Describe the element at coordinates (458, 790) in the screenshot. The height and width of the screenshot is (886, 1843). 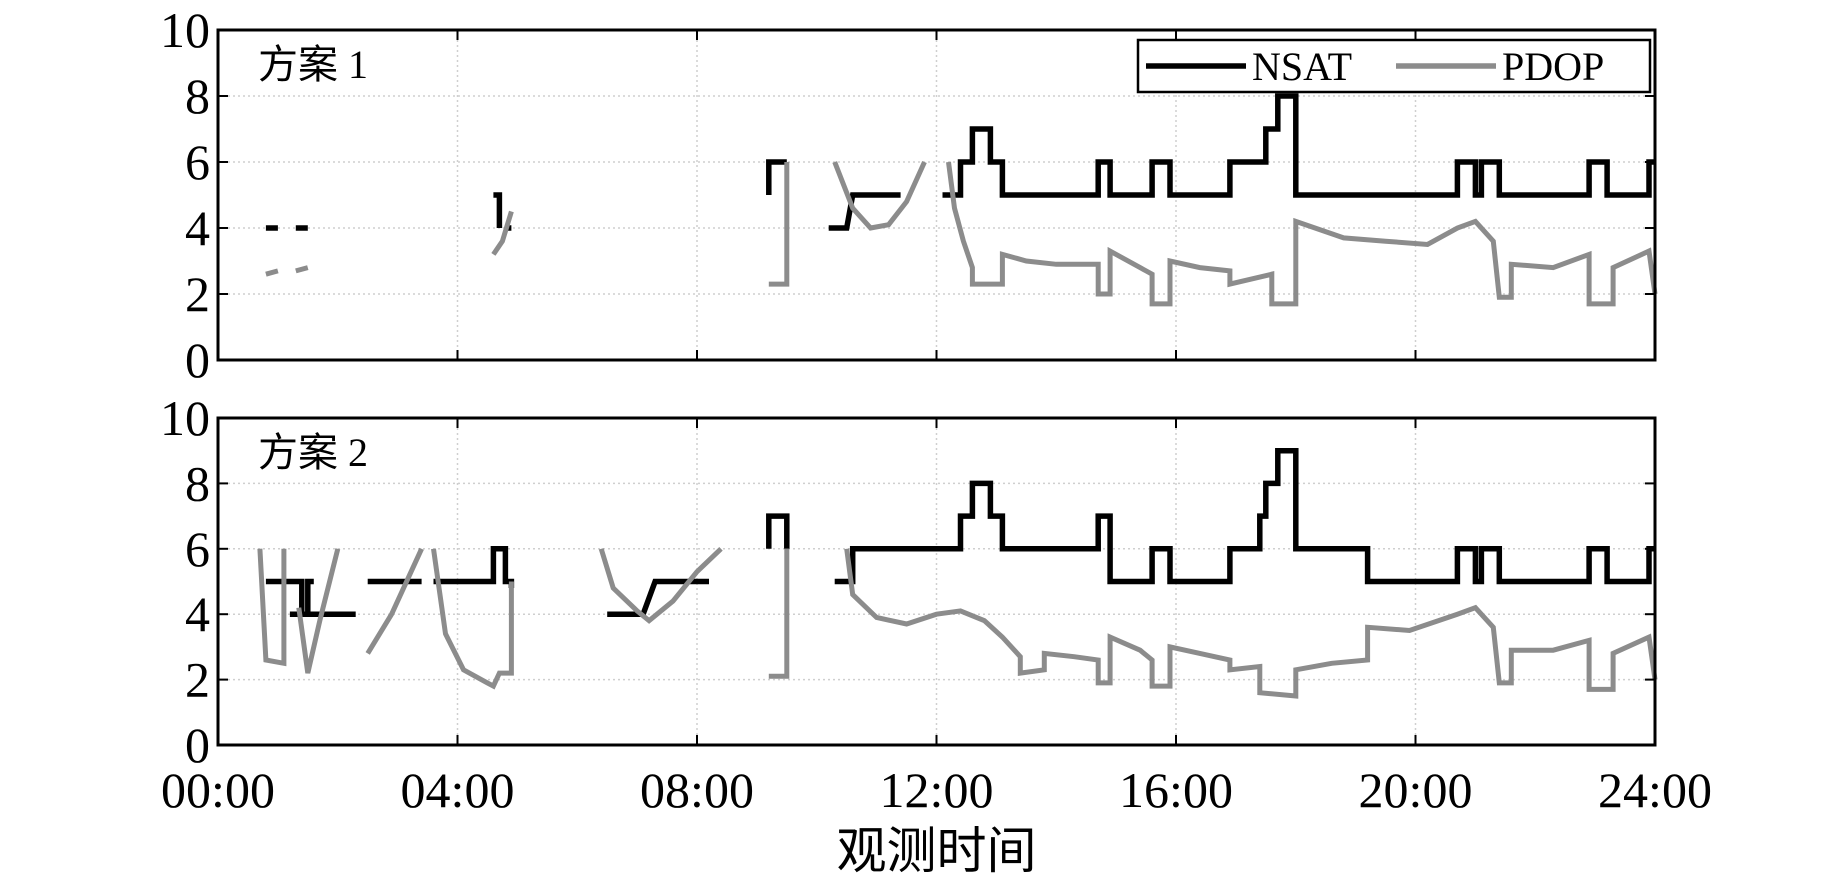
I see `x-tick-label: 04:00` at that location.